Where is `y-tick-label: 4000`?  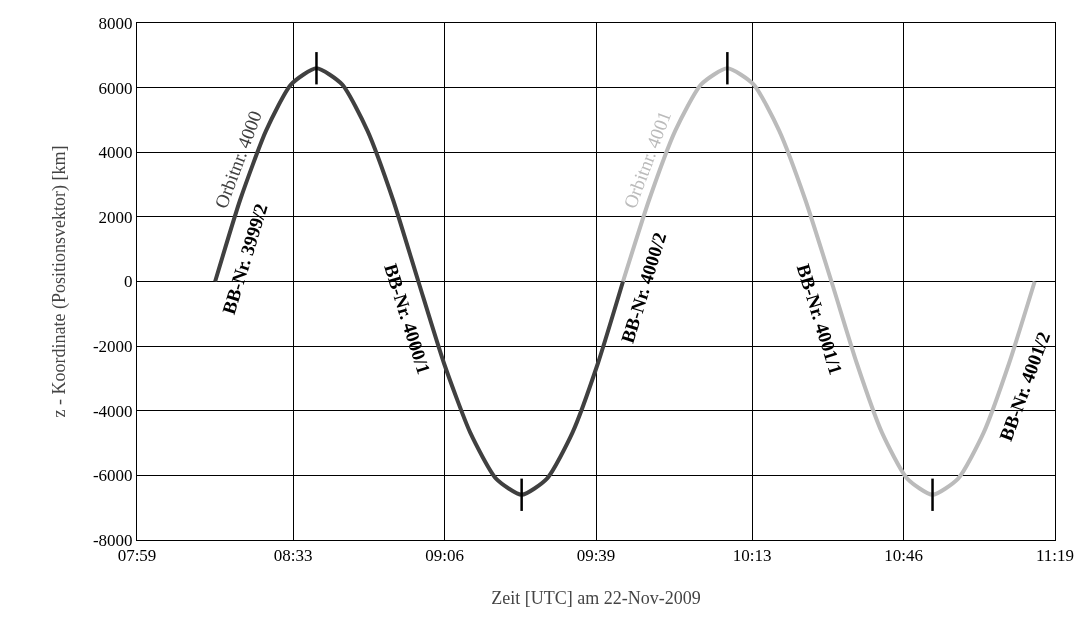
y-tick-label: 4000 is located at coordinates (115, 153).